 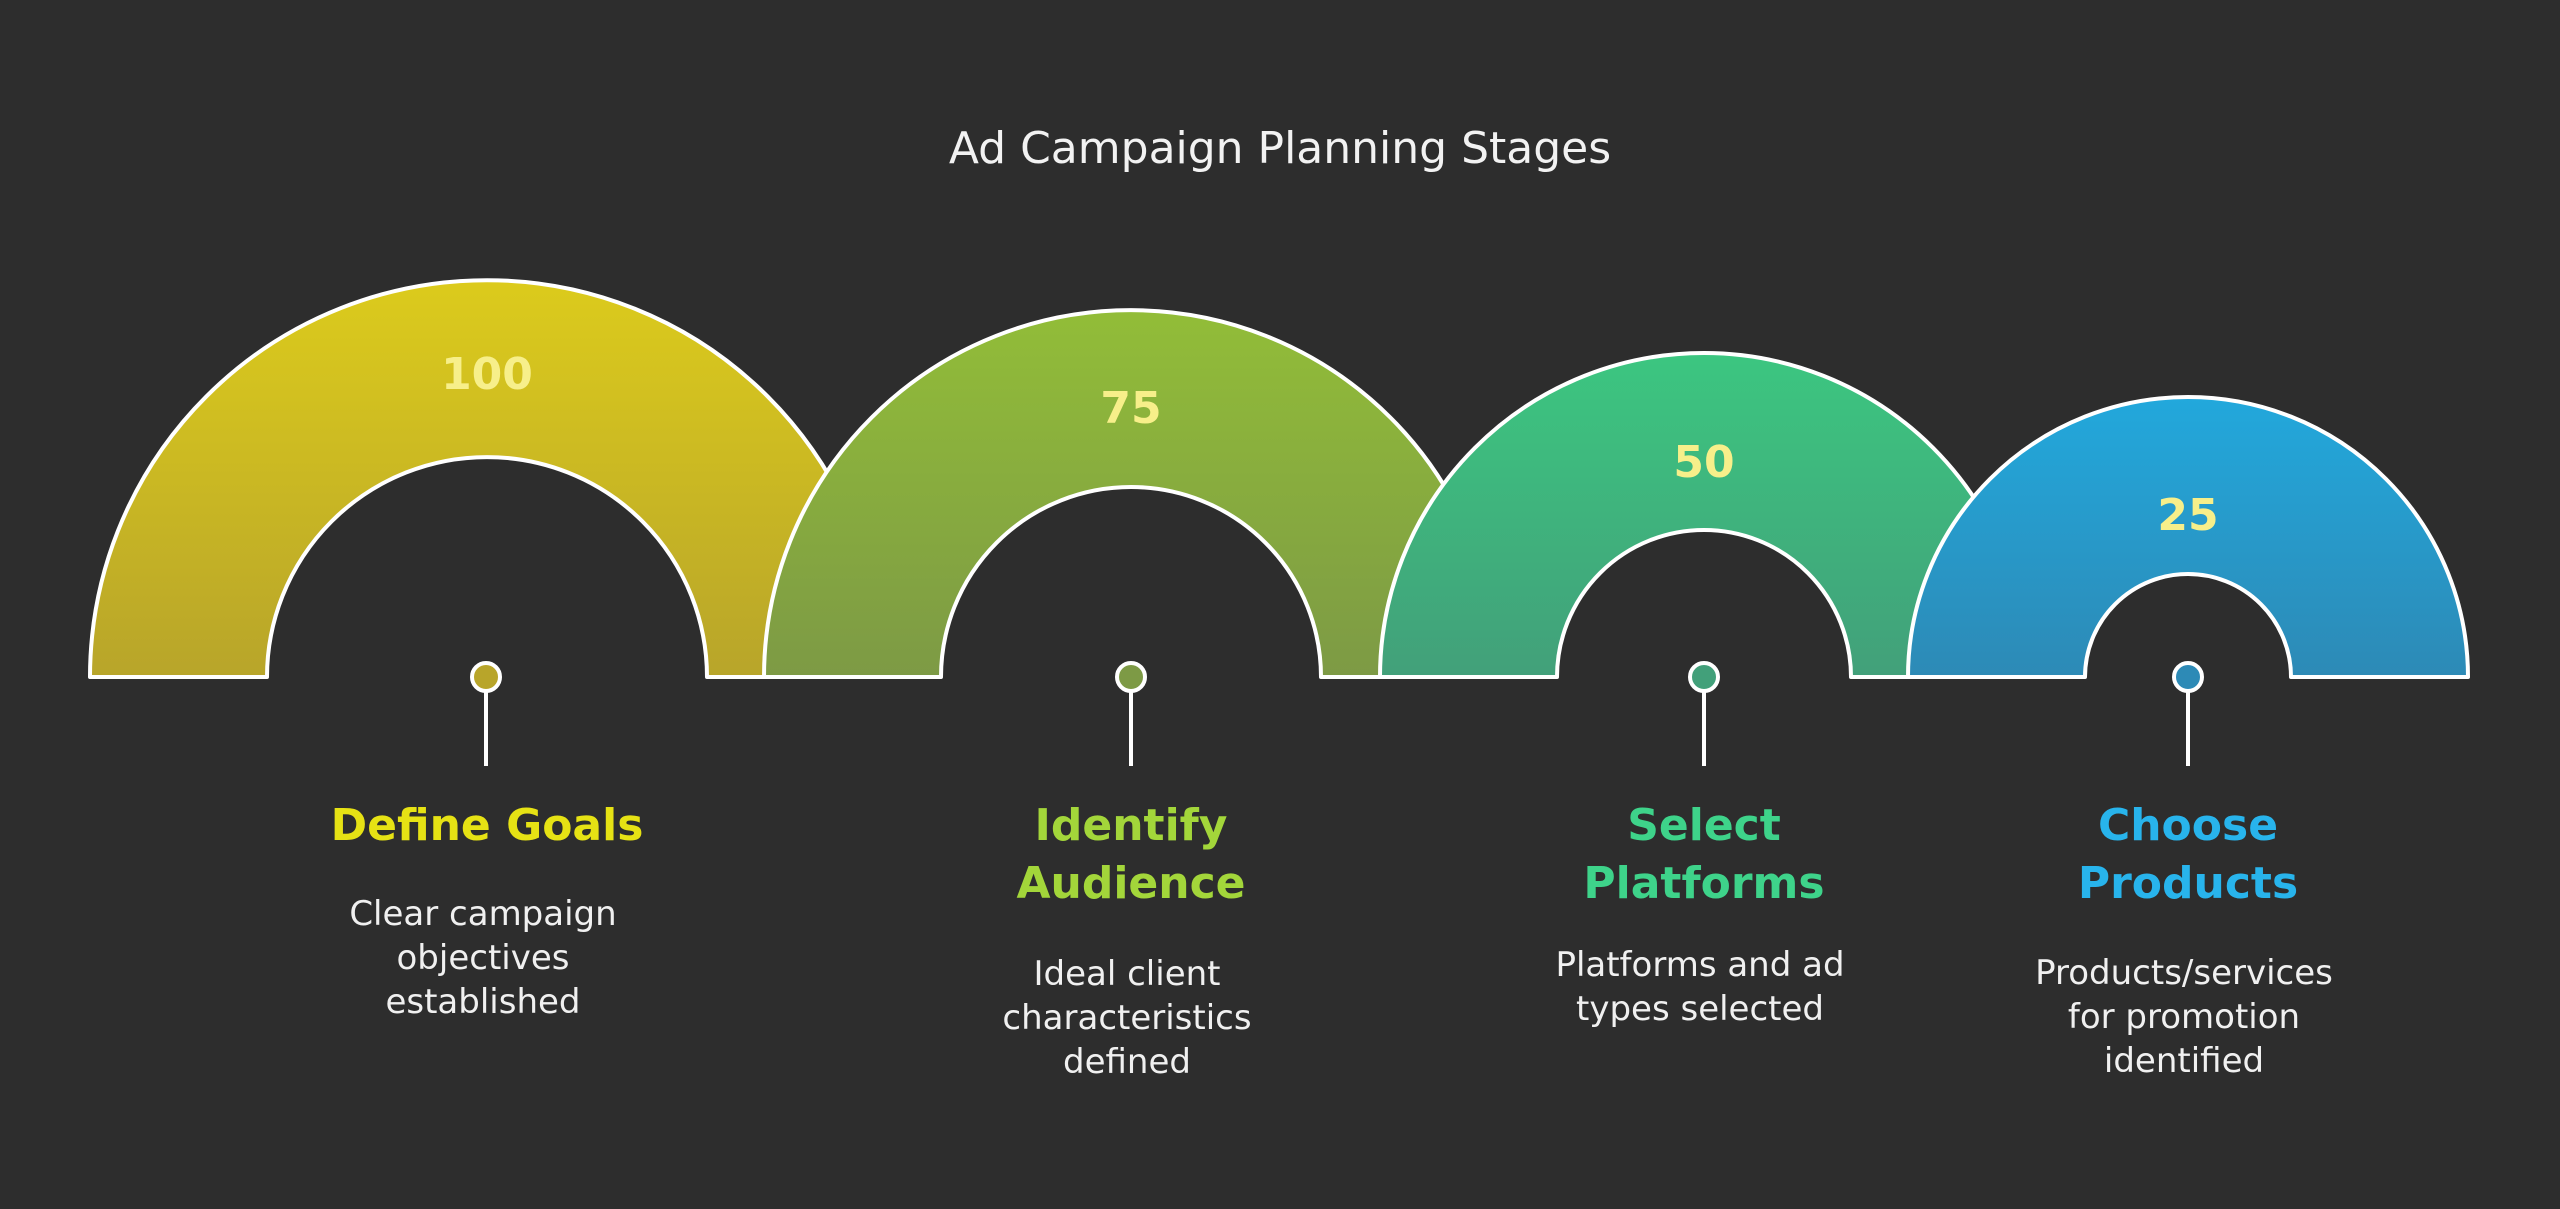 I want to click on stage-description-line: characteristics, so click(x=1126, y=1018).